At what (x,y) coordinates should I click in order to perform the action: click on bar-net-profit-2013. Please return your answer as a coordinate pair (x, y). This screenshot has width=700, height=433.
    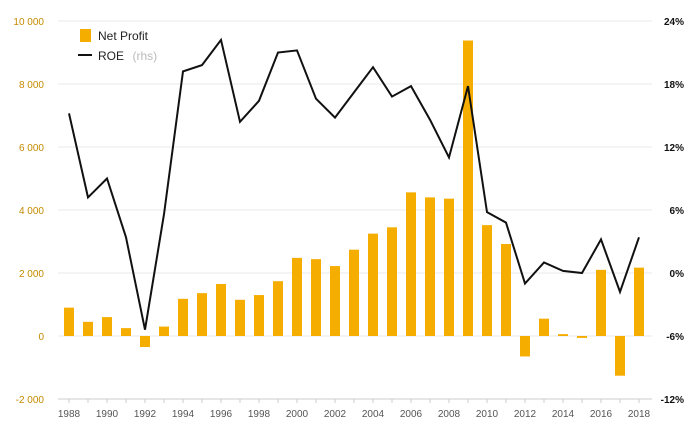
    Looking at the image, I should click on (544, 327).